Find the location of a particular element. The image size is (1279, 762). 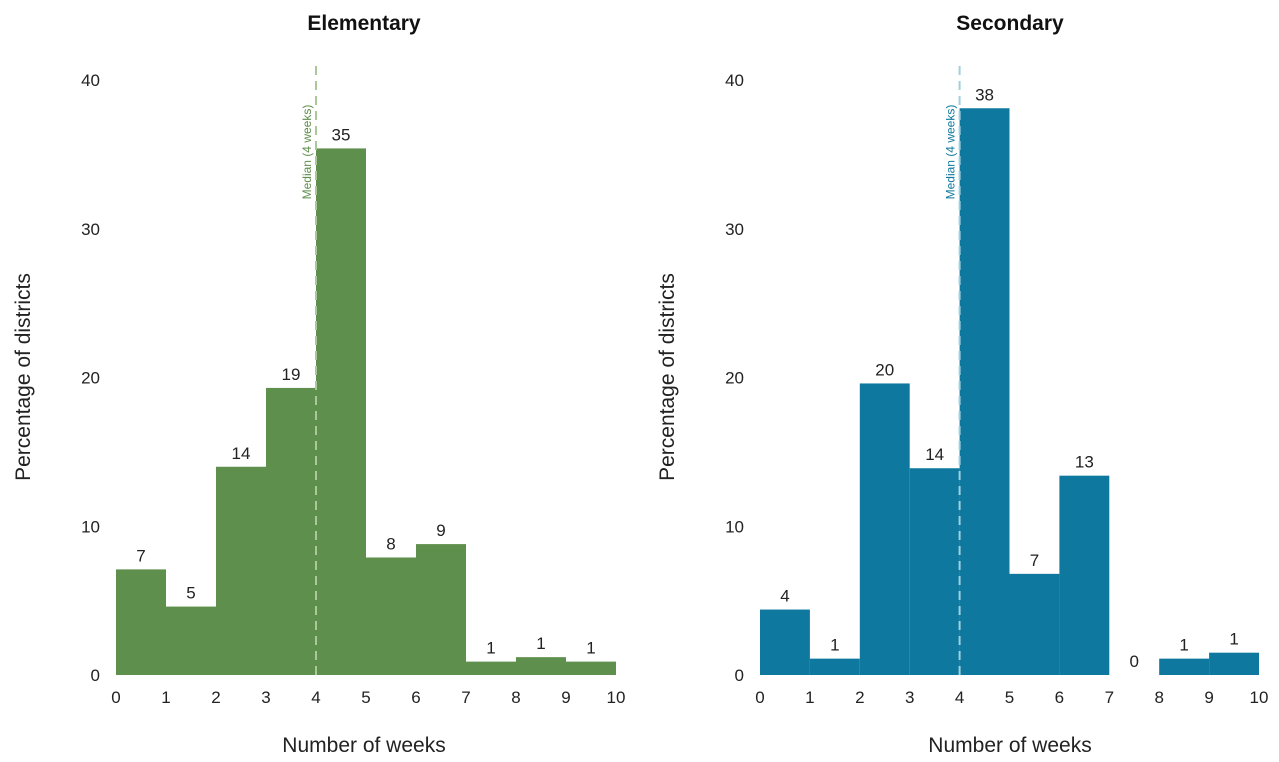

data-label: 13 is located at coordinates (1084, 462).